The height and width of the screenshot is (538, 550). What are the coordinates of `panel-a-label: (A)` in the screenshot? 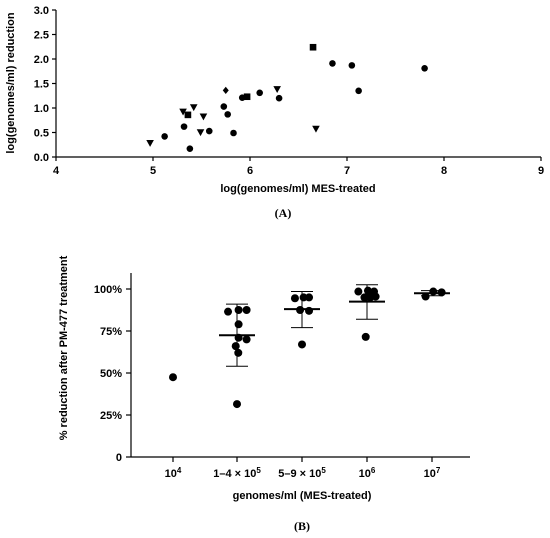 It's located at (283, 213).